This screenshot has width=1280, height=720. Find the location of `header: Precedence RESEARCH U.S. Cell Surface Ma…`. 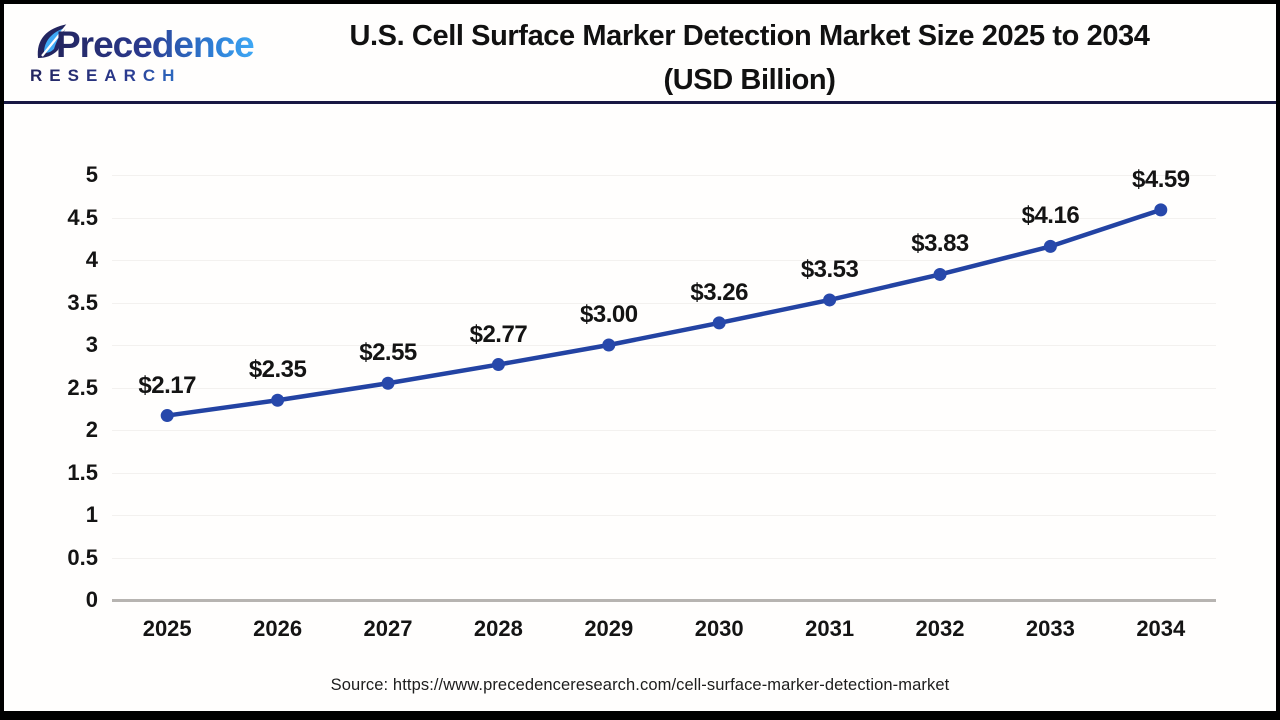

header: Precedence RESEARCH U.S. Cell Surface Ma… is located at coordinates (640, 52).